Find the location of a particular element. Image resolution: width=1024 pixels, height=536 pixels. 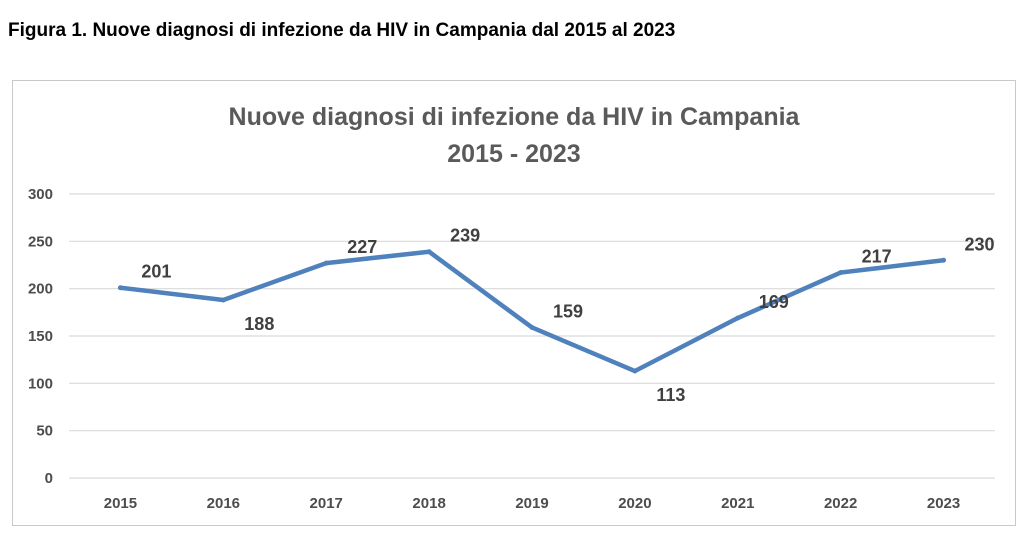

y-tick-label: 200 is located at coordinates (40, 289).